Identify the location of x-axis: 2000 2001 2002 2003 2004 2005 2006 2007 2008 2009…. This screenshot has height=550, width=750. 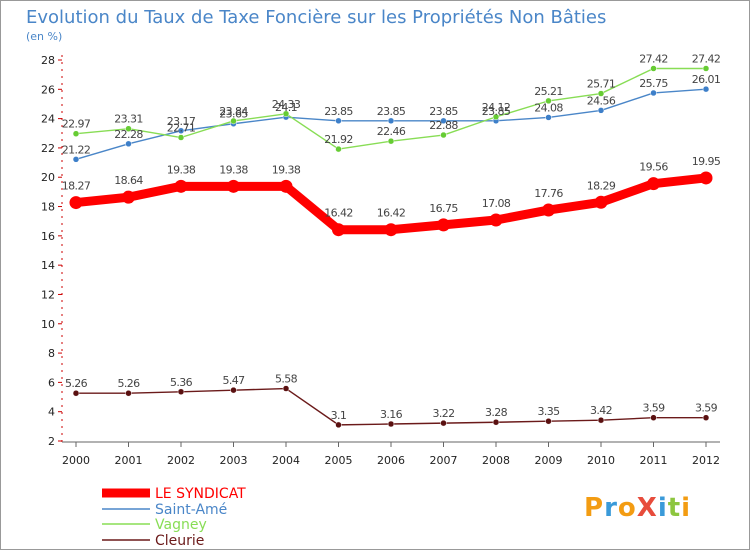
(391, 454).